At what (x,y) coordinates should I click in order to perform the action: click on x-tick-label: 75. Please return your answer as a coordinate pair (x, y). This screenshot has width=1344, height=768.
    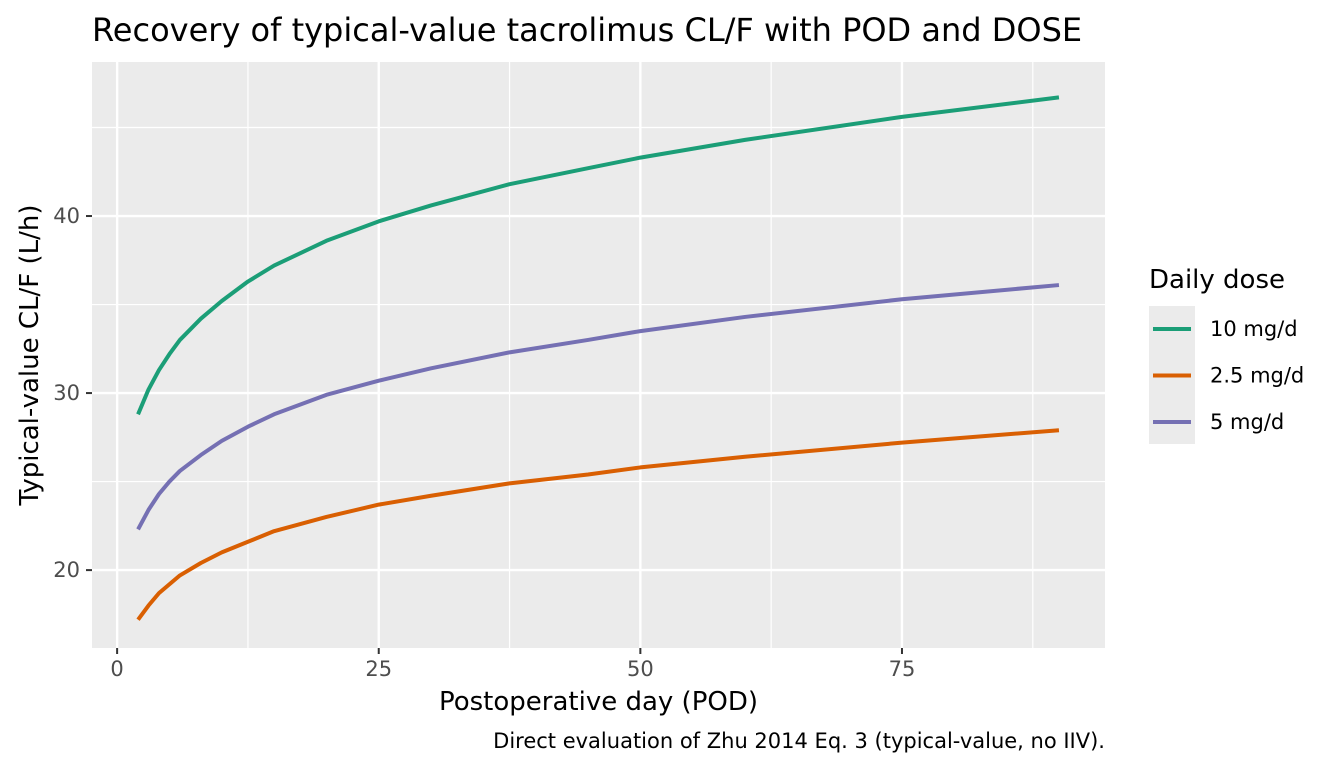
    Looking at the image, I should click on (902, 669).